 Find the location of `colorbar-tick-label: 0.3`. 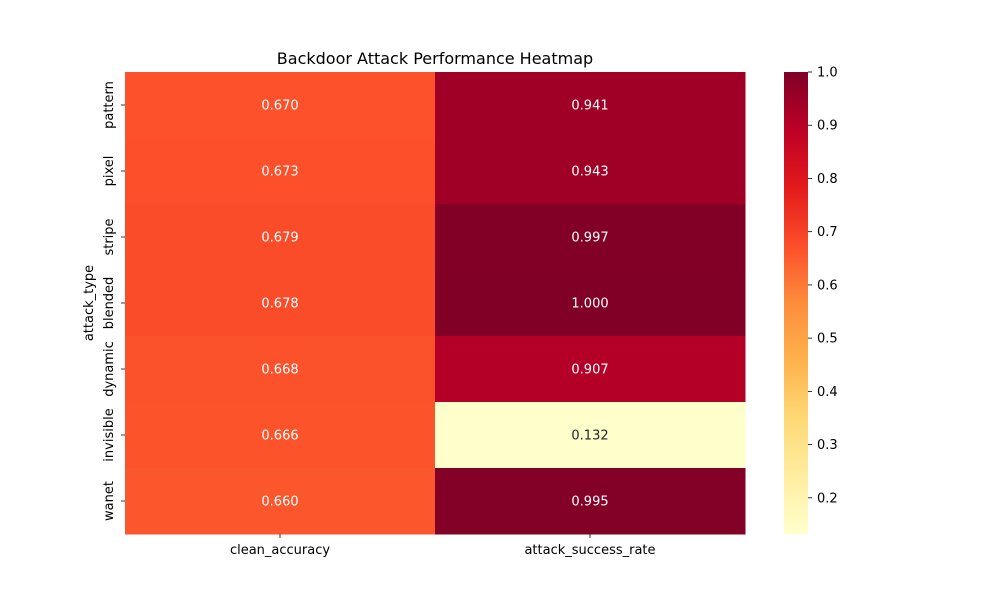

colorbar-tick-label: 0.3 is located at coordinates (827, 445).